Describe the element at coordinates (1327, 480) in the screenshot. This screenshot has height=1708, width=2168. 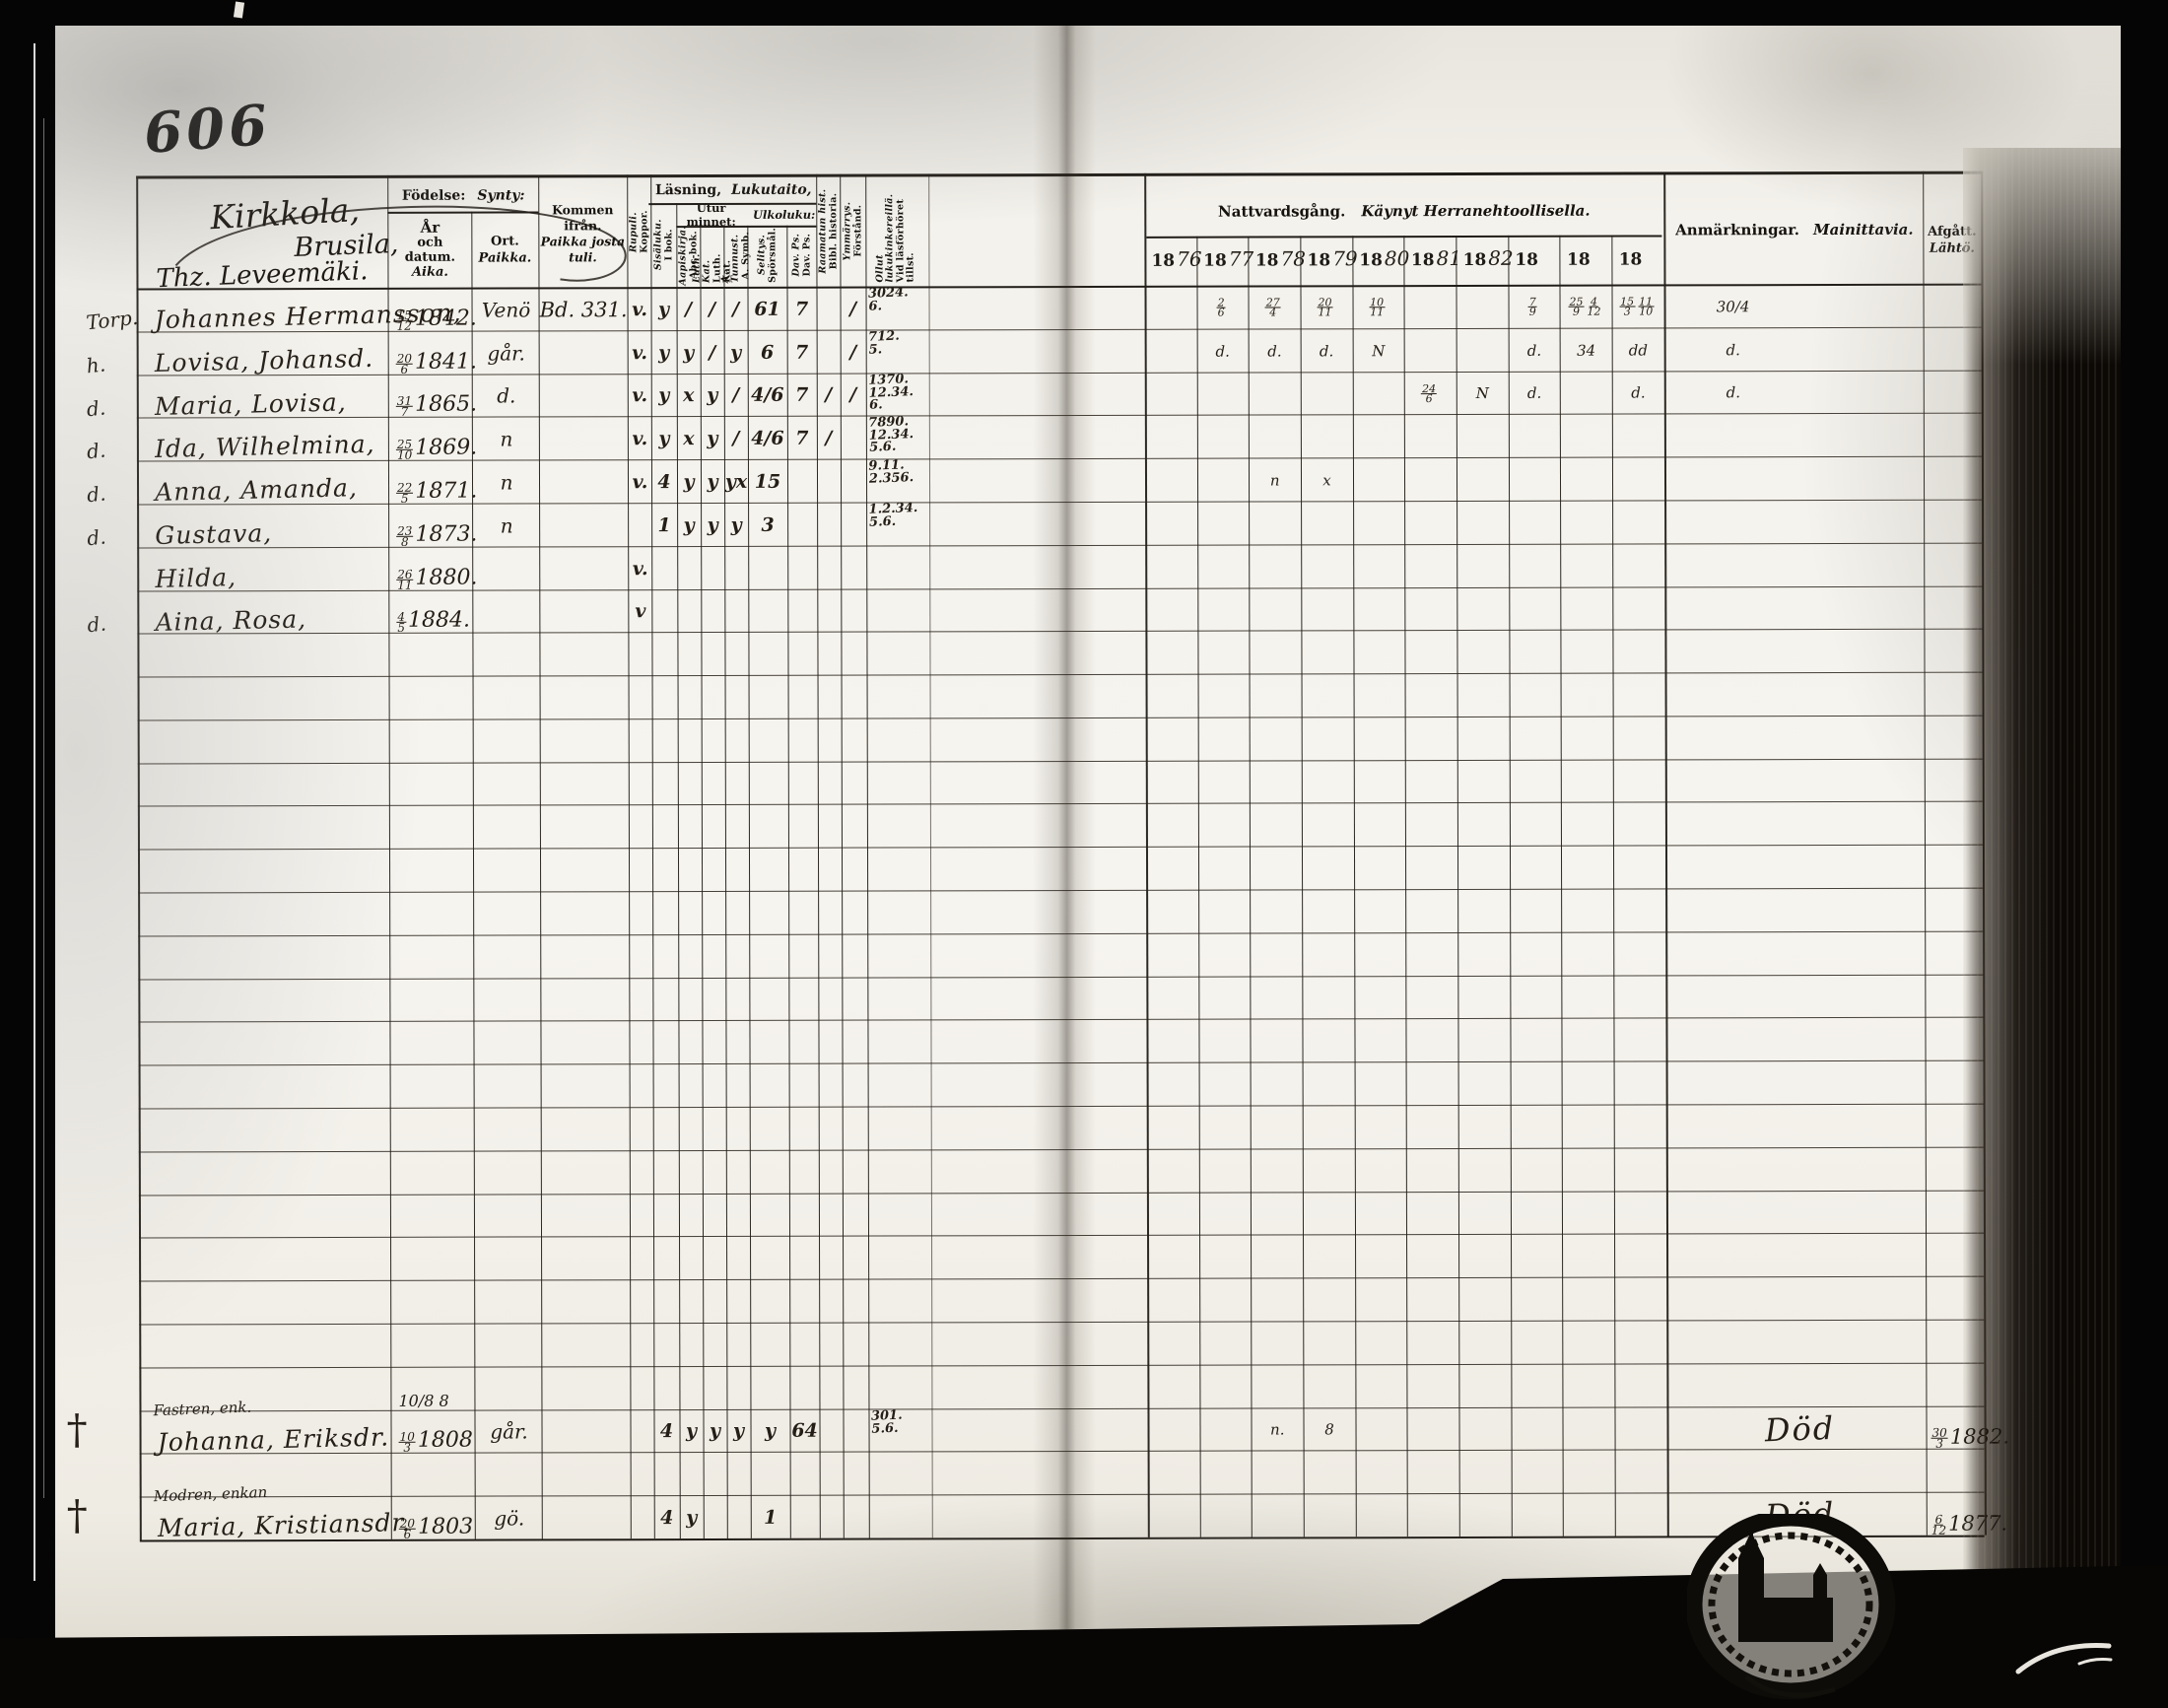
I see `communion-mark: x` at that location.